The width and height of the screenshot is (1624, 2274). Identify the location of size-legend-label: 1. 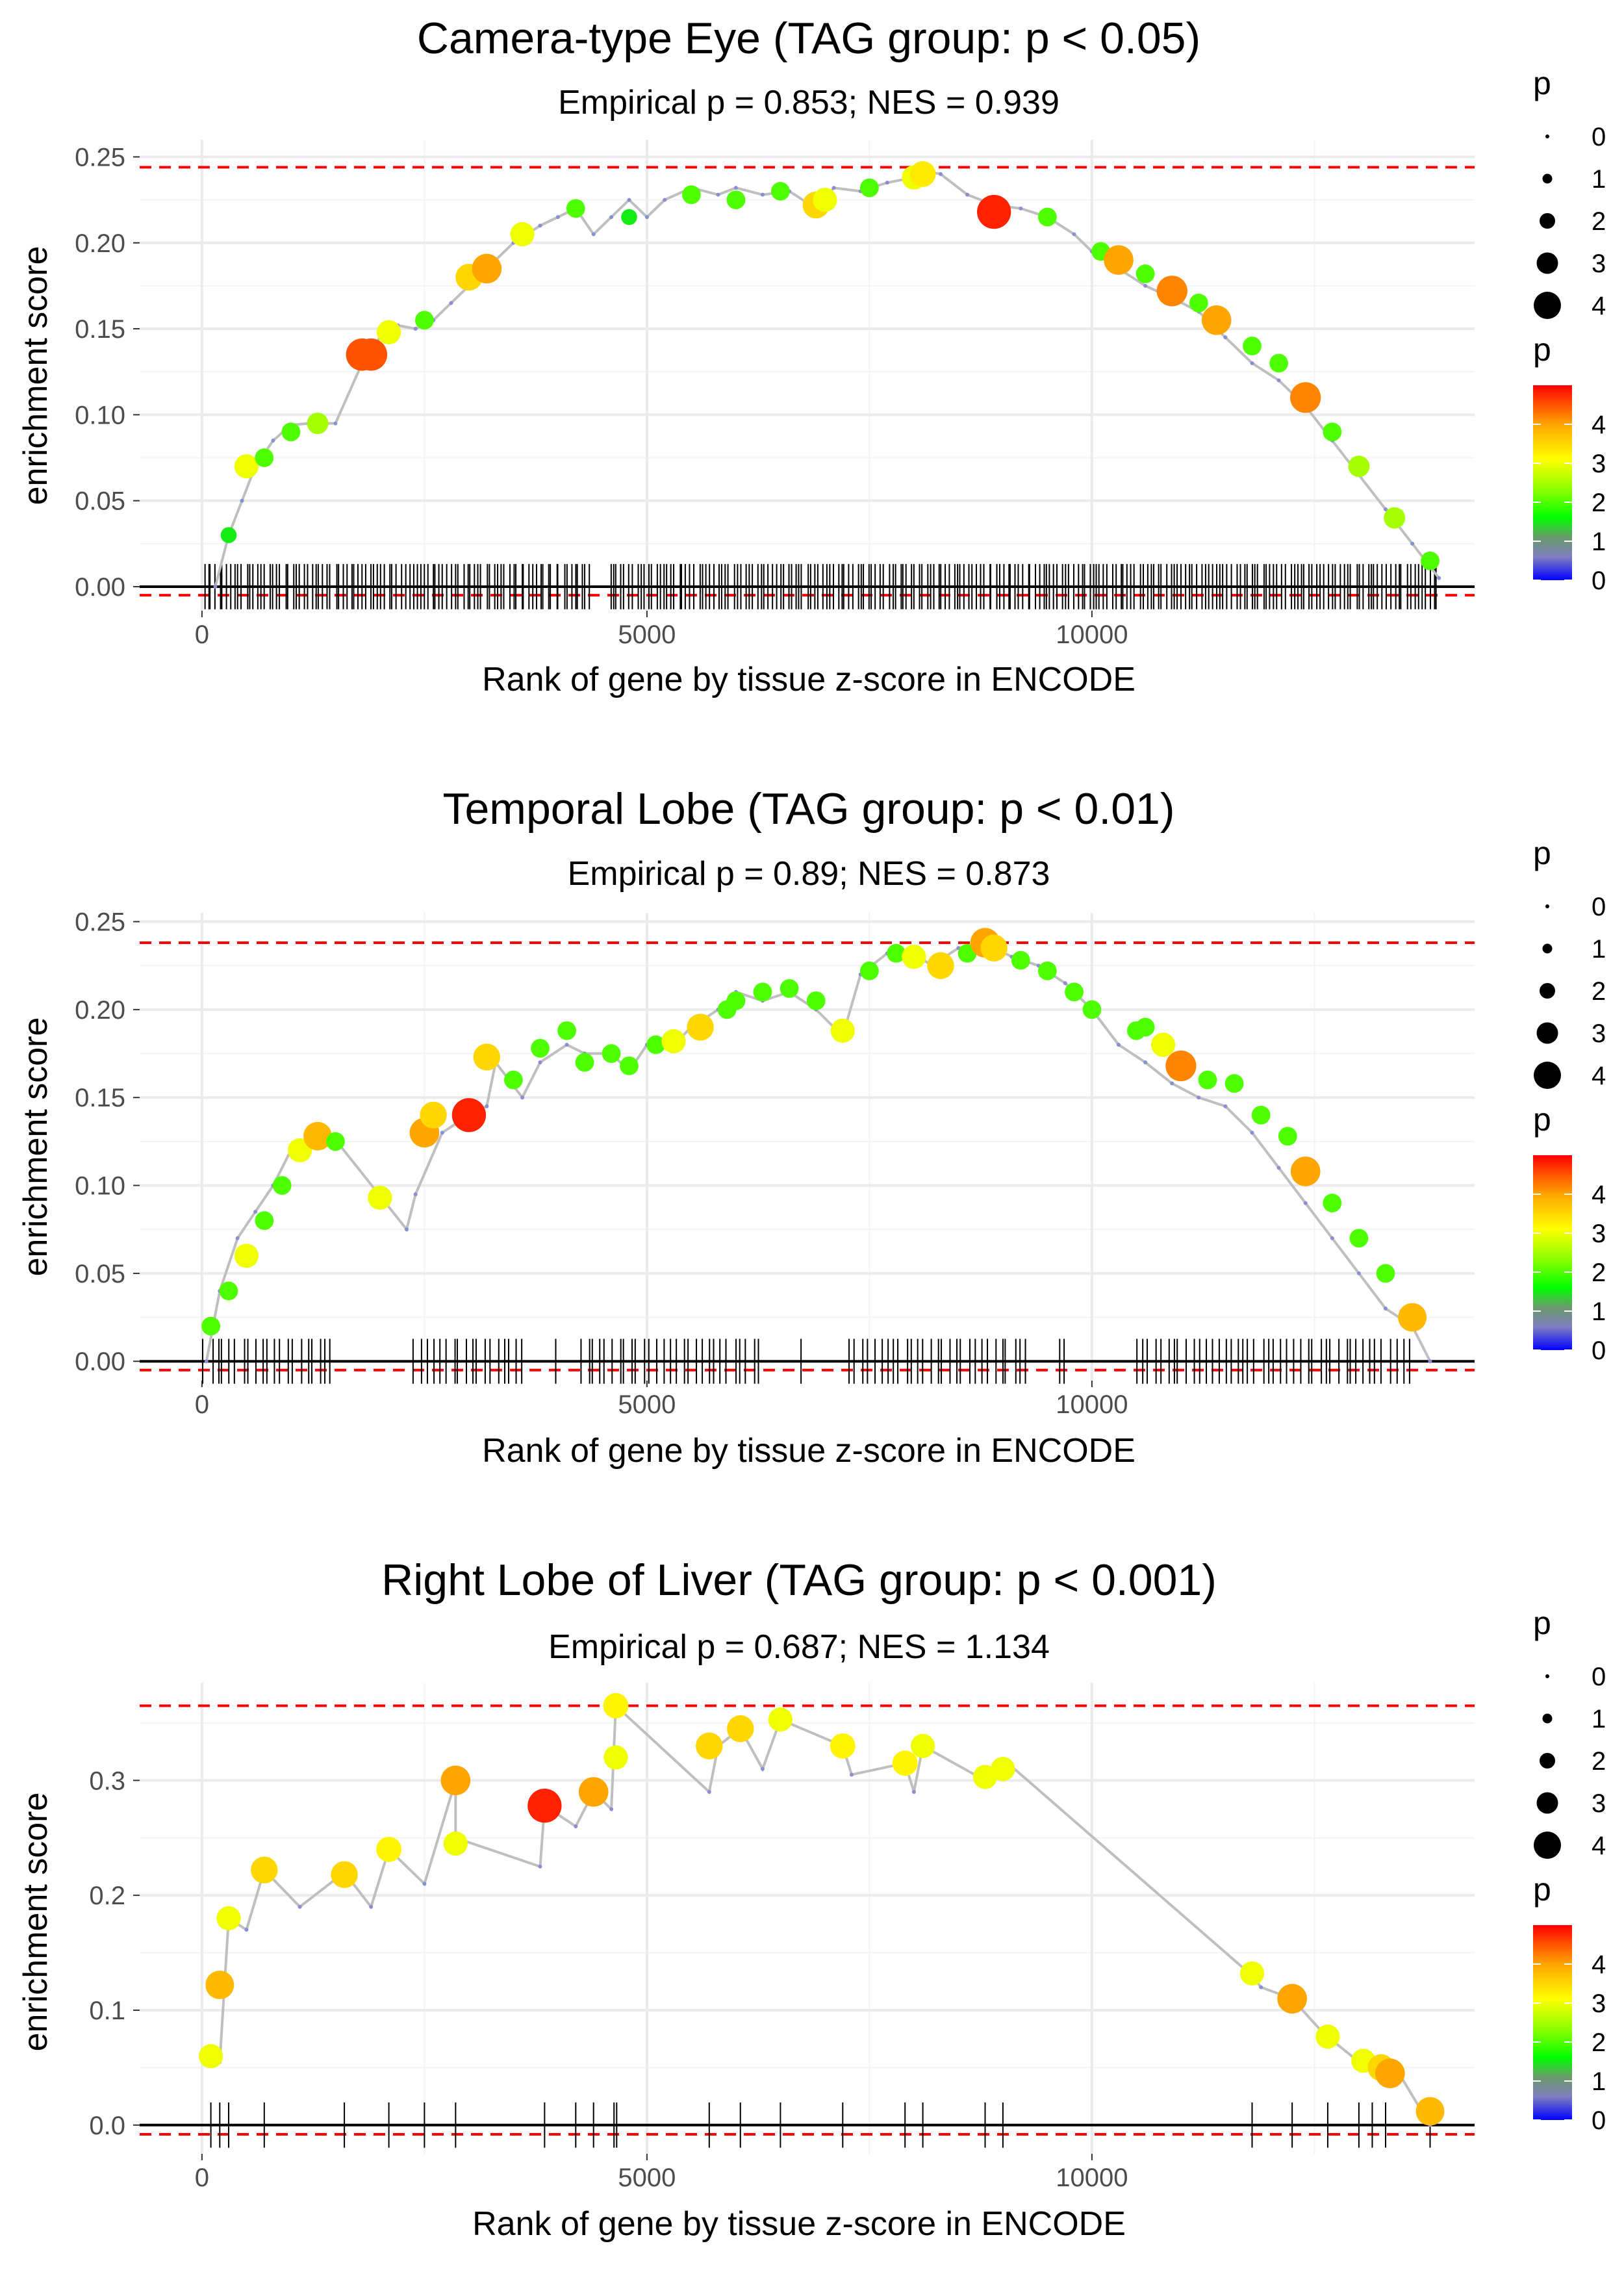
(1599, 949).